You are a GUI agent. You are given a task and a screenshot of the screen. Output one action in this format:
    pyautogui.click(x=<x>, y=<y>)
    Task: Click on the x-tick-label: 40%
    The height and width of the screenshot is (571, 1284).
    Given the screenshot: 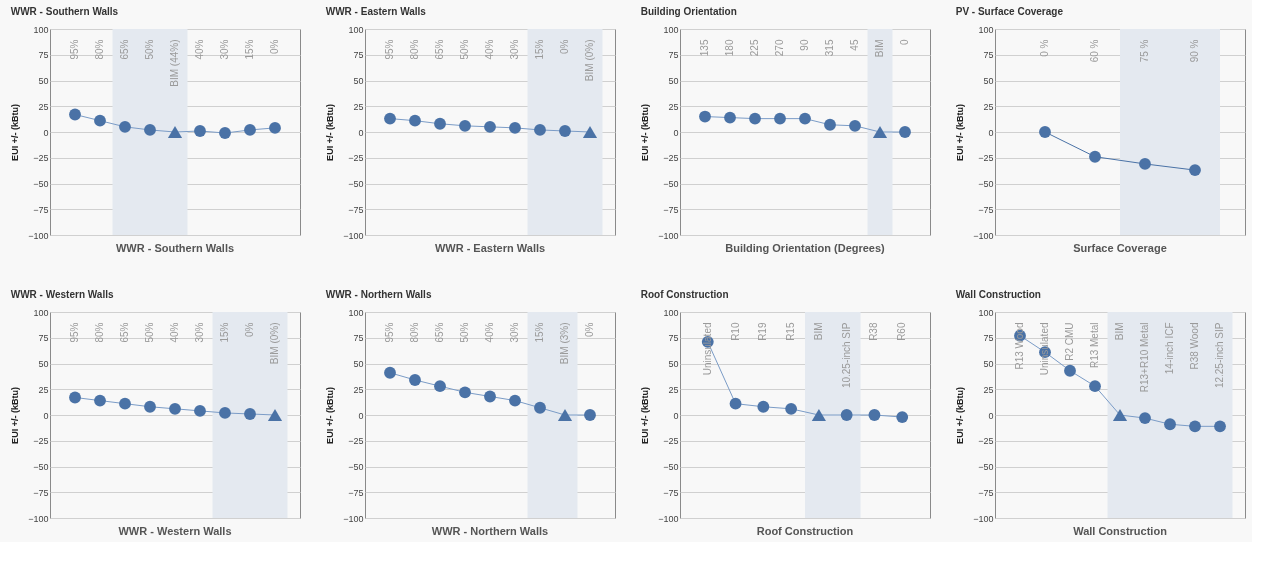 What is the action you would take?
    pyautogui.click(x=489, y=332)
    